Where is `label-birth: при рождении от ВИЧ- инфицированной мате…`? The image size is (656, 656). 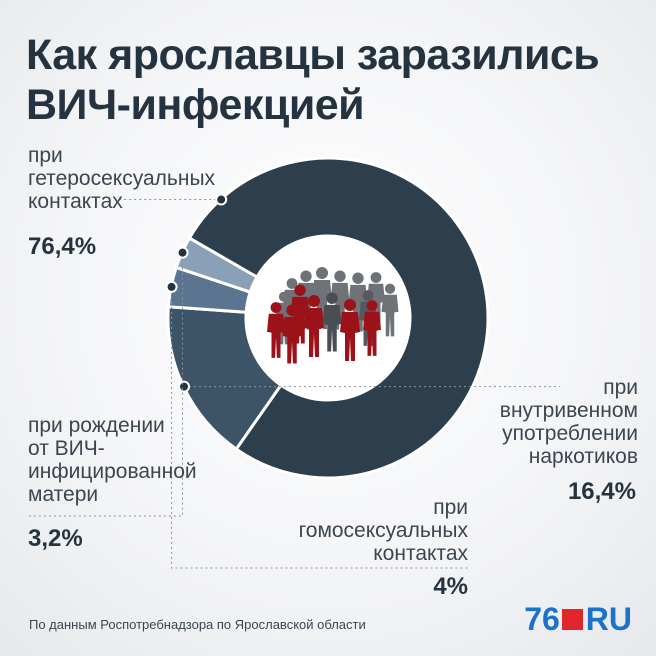 label-birth: при рождении от ВИЧ- инфицированной мате… is located at coordinates (112, 460).